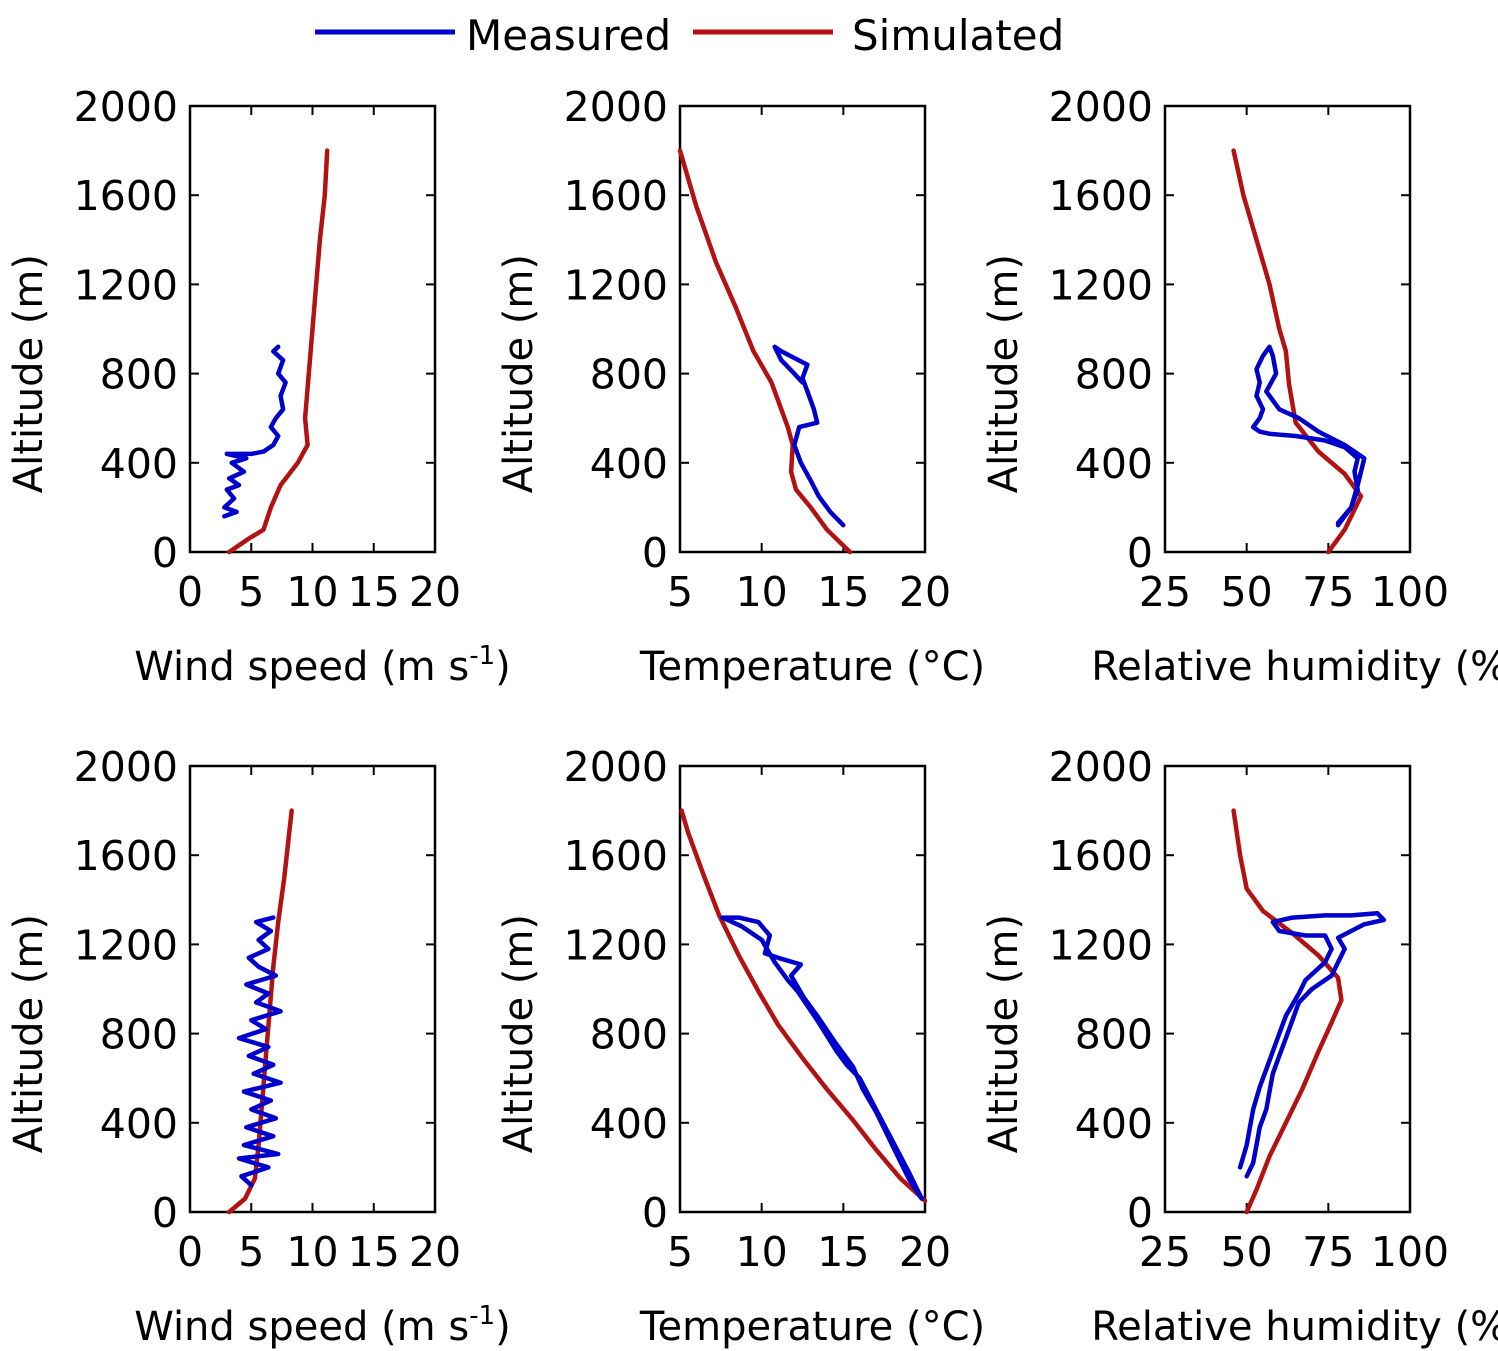  Describe the element at coordinates (1140, 1213) in the screenshot. I see `bottom-humidity-ytick-label: 0` at that location.